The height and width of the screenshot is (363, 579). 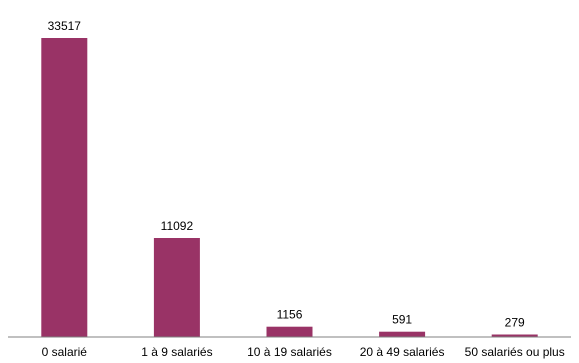 I want to click on bar-20-a-49-salaries, so click(x=402, y=334).